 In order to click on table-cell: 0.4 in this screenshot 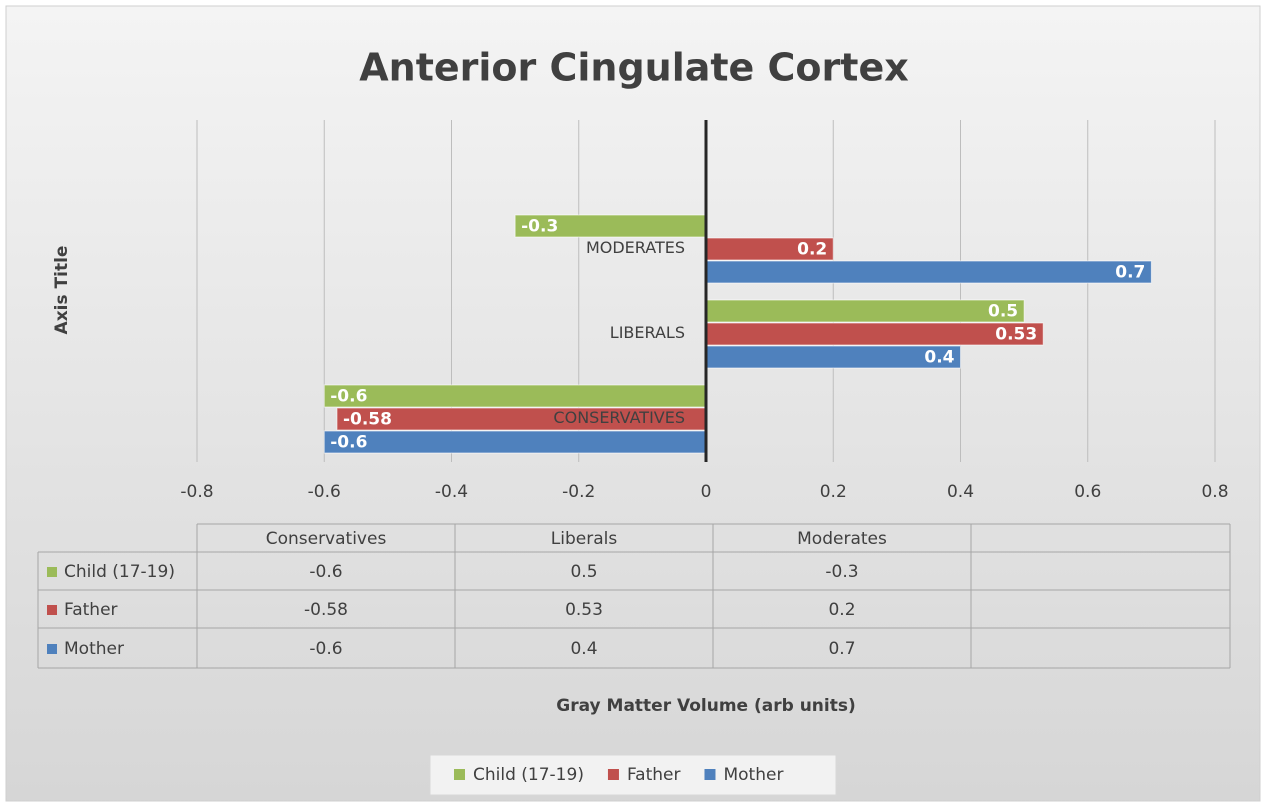, I will do `click(583, 649)`.